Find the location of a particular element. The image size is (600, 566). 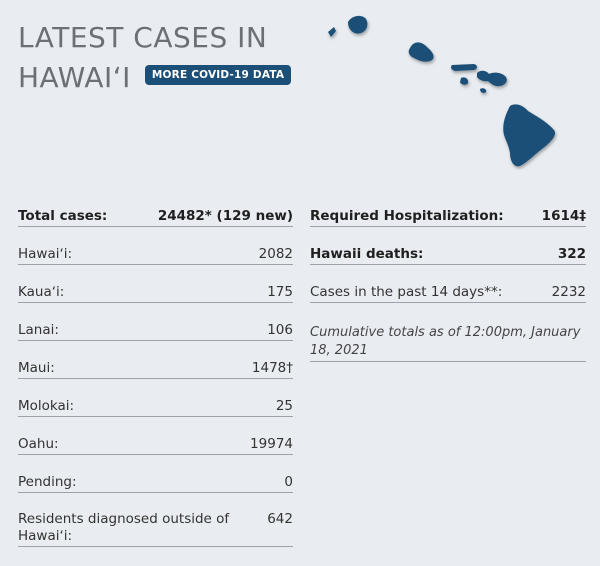

stat-label: Cases in the past 14 days**: is located at coordinates (406, 292).